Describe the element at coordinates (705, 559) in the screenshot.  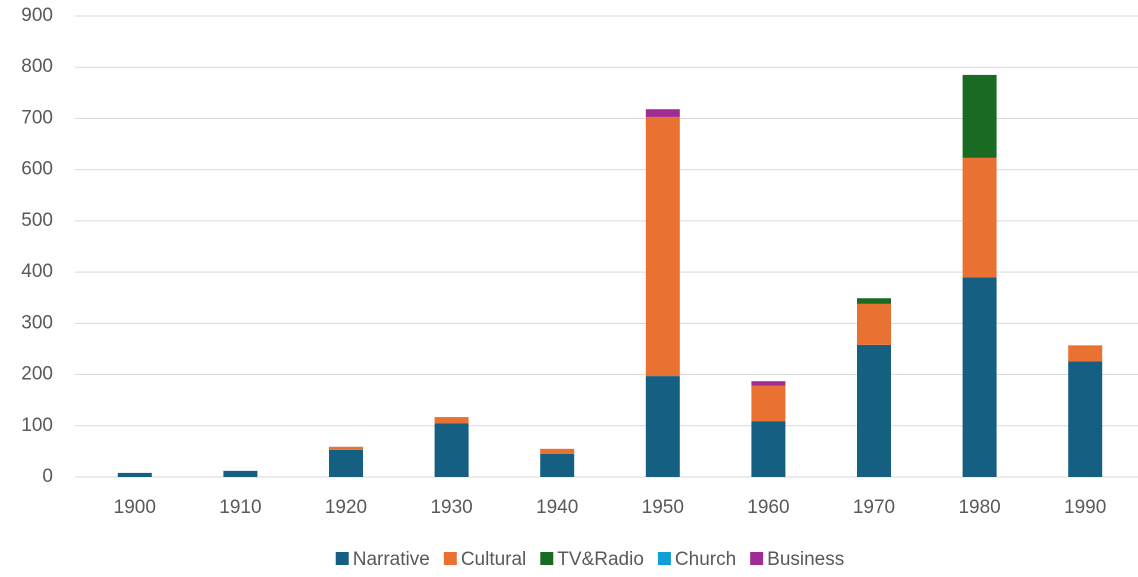
I see `legend-label: Church` at that location.